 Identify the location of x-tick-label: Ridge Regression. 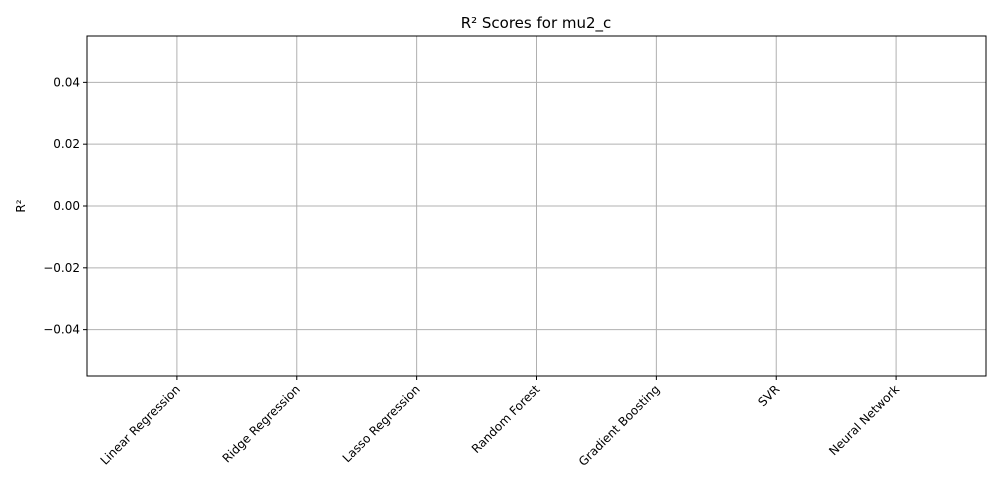
(261, 423).